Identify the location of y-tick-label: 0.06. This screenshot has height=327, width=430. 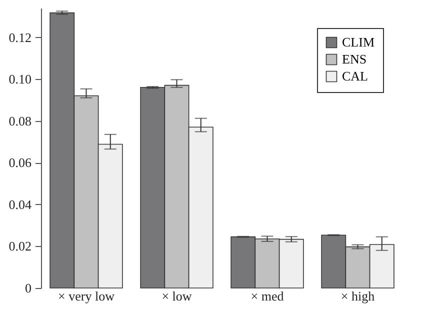
(20, 162).